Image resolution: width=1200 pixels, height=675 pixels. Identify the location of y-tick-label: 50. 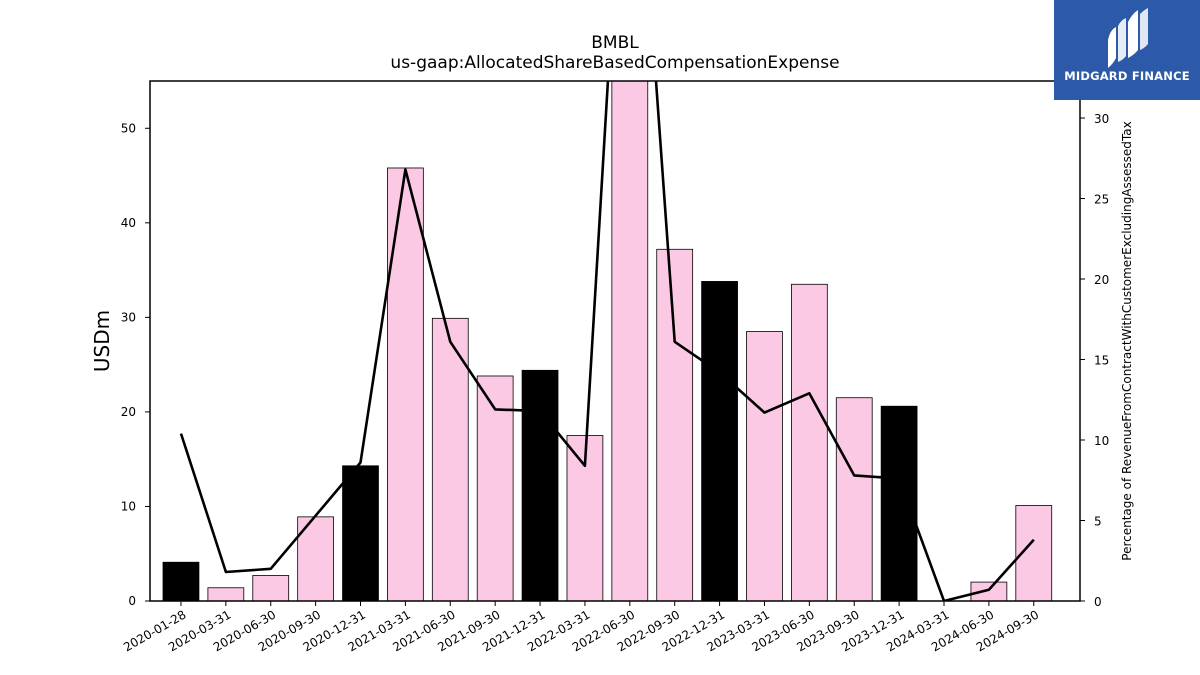
(128, 128).